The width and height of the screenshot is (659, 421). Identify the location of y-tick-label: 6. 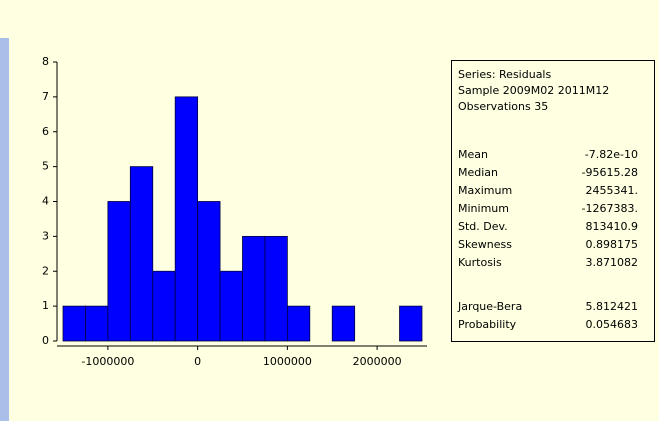
(45, 131).